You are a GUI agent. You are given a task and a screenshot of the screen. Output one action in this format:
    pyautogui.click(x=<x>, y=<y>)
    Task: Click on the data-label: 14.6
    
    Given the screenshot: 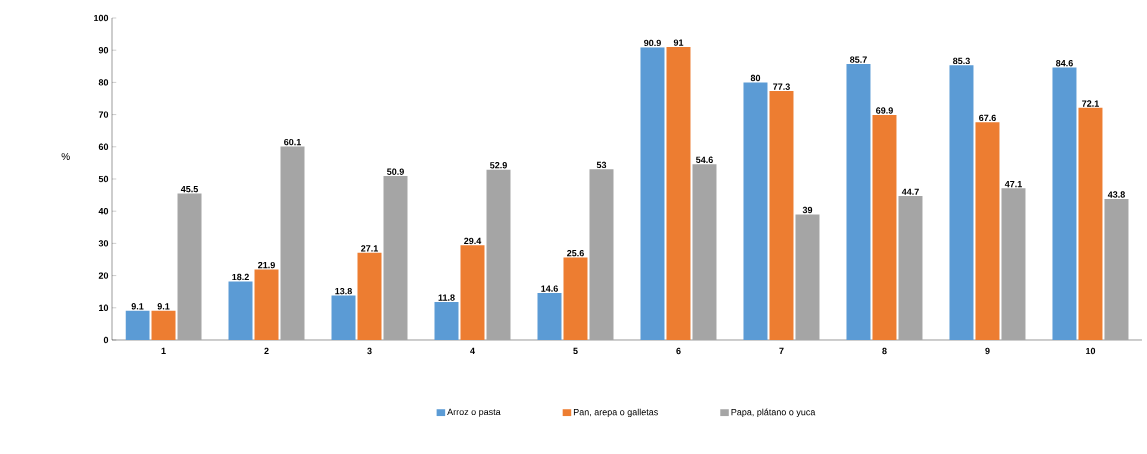 What is the action you would take?
    pyautogui.click(x=549, y=288)
    